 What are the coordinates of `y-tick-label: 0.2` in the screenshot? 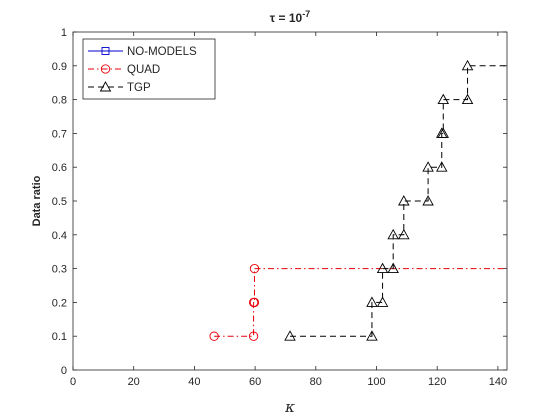 It's located at (59, 303).